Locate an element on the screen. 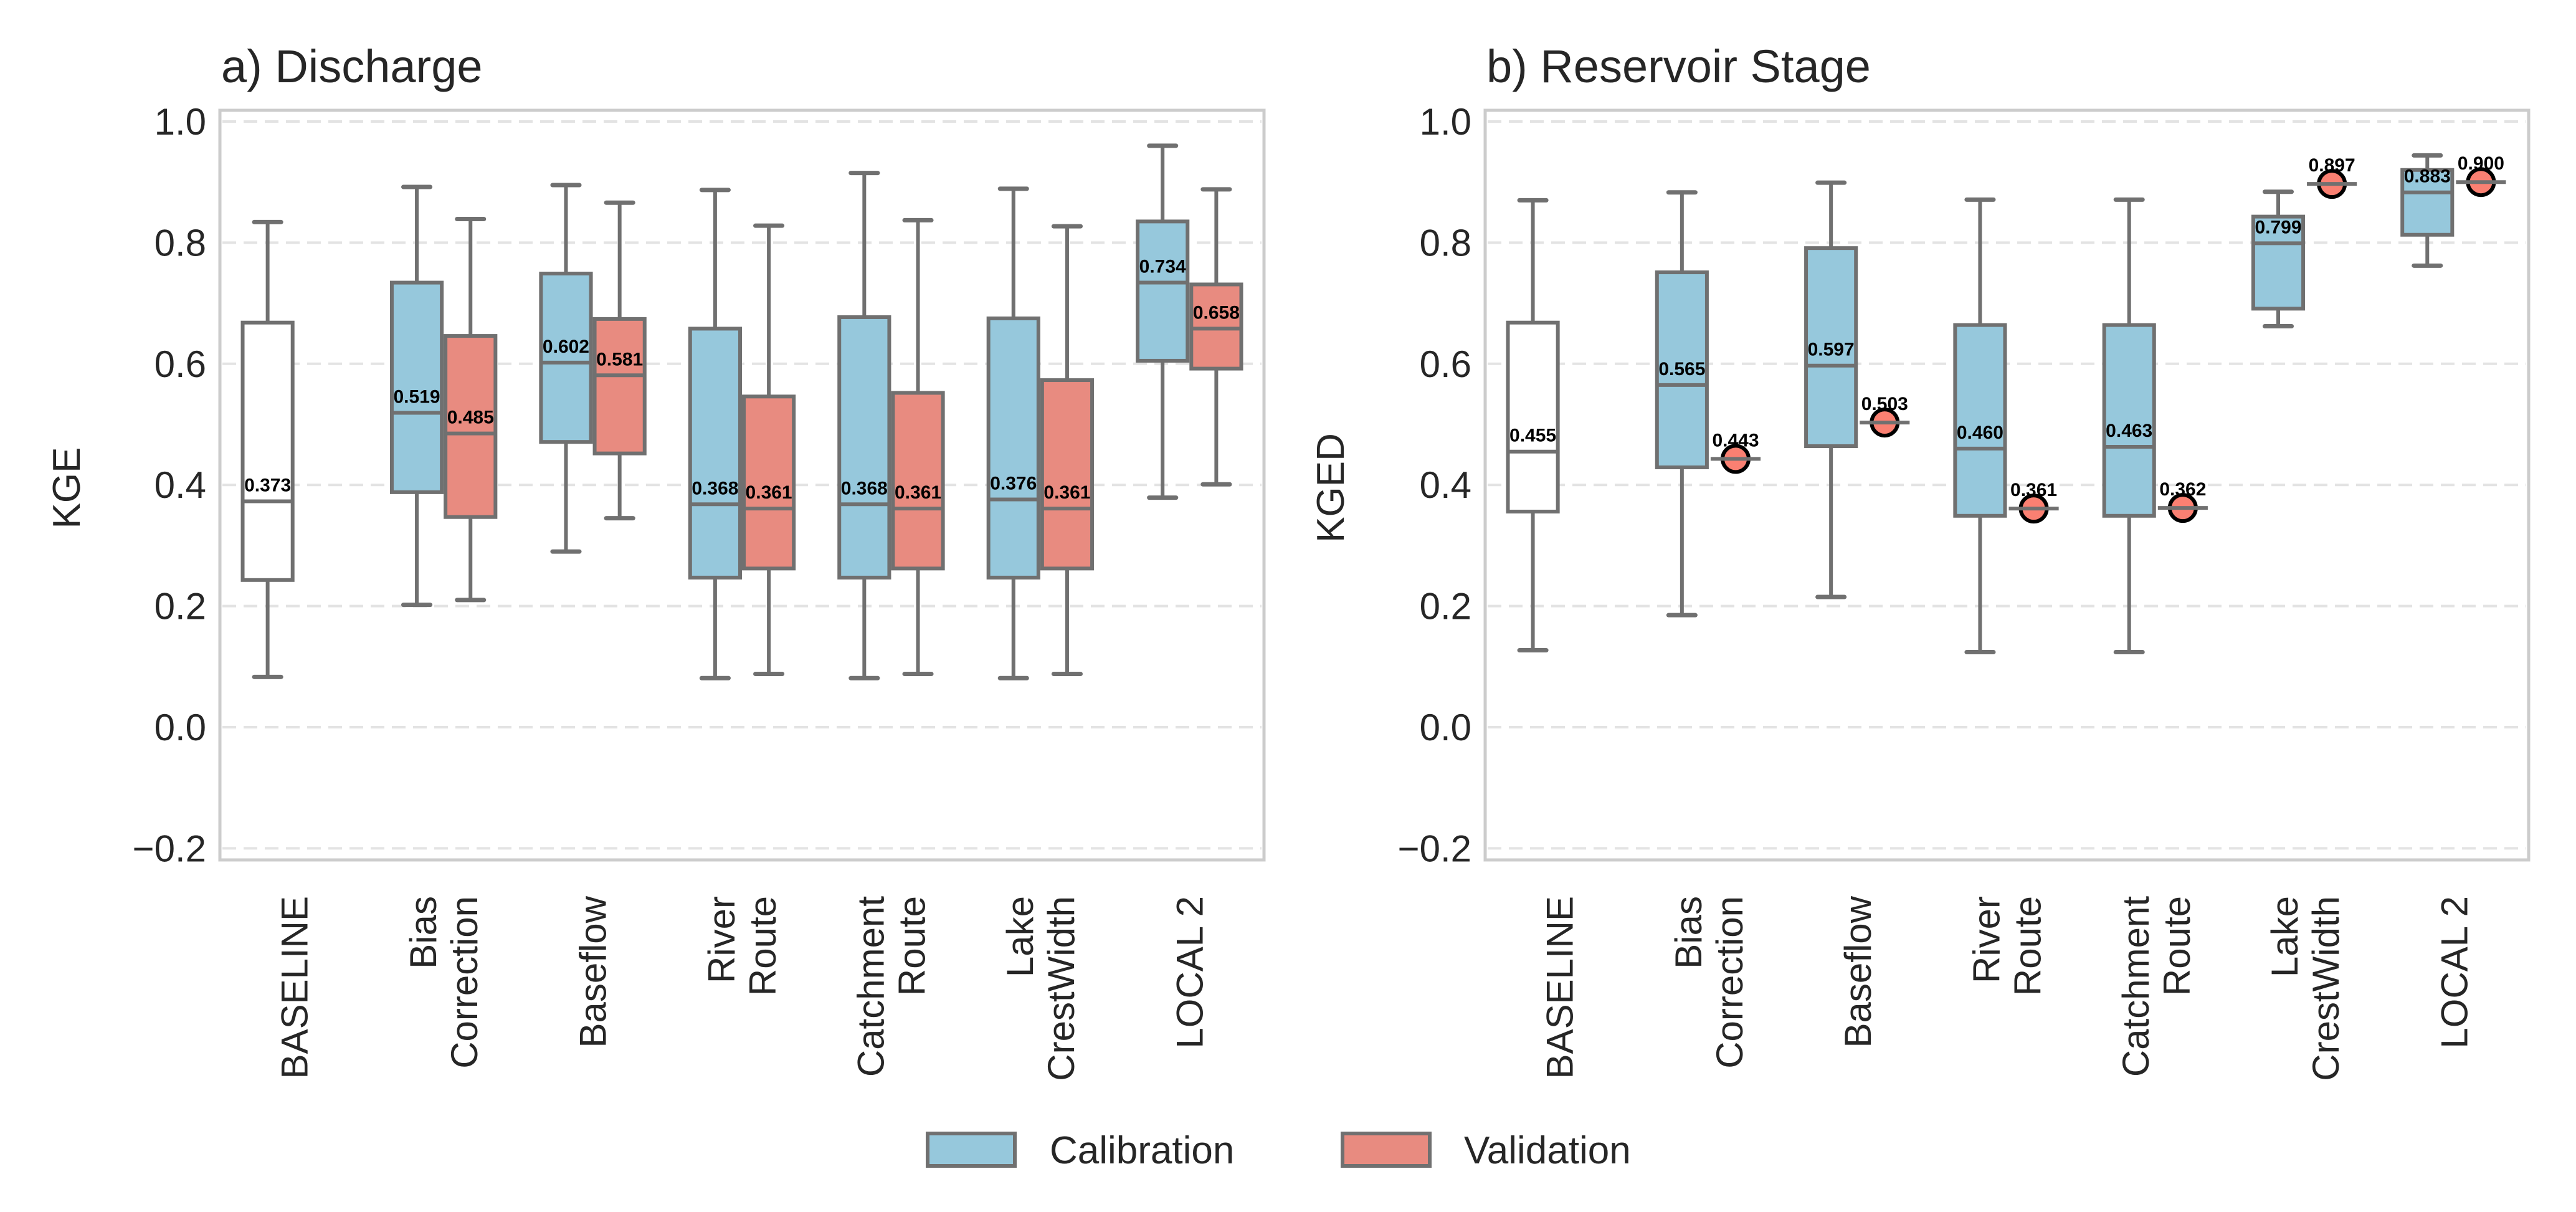  median-label: 0.485 is located at coordinates (470, 418).